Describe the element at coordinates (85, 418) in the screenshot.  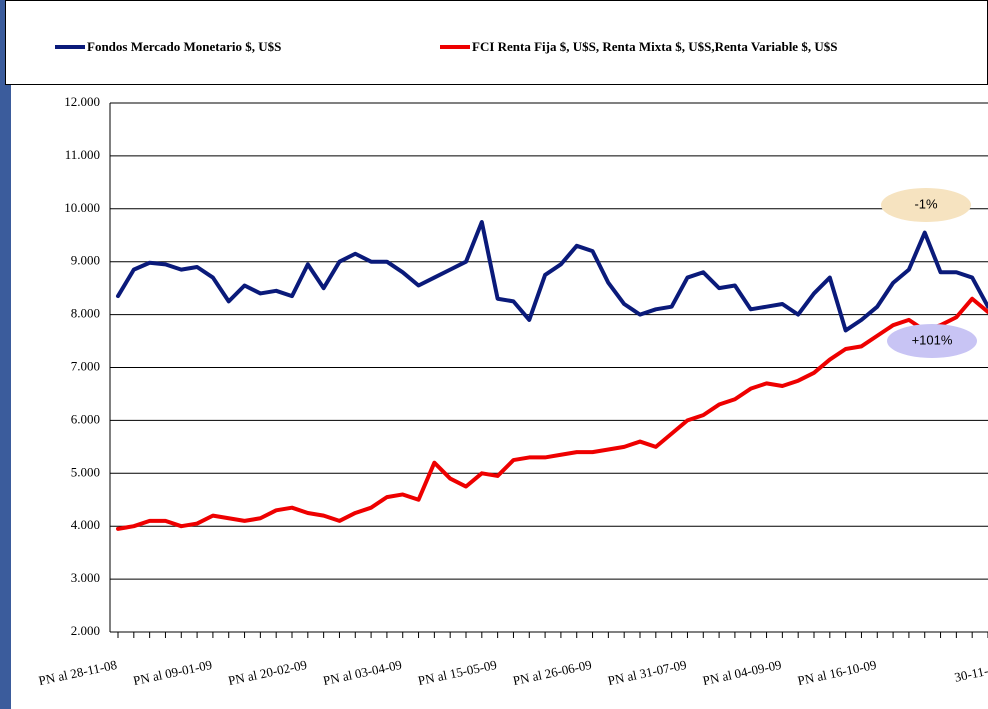
I see `y-tick-label: 6.000` at that location.